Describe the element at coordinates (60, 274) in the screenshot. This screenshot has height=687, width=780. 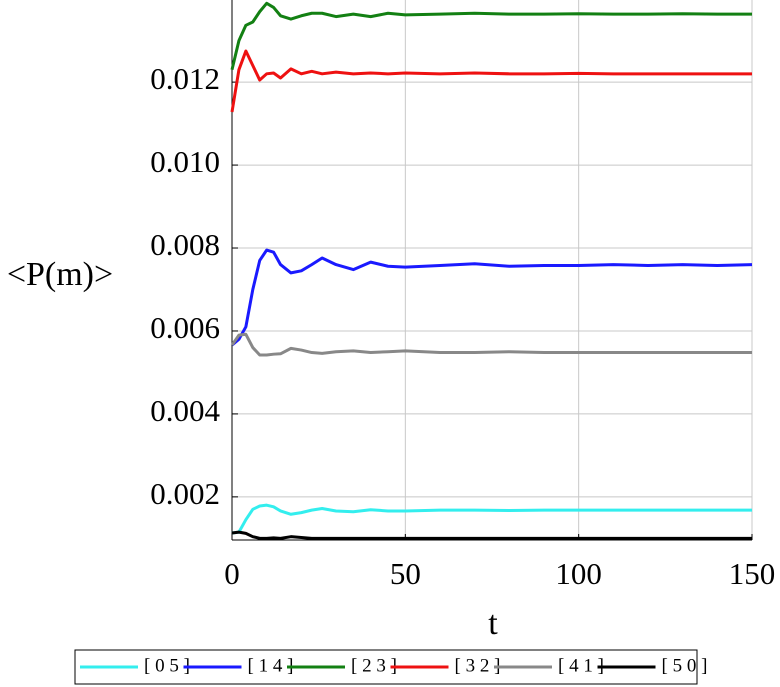
I see `y-axis-label: <P(m)>` at that location.